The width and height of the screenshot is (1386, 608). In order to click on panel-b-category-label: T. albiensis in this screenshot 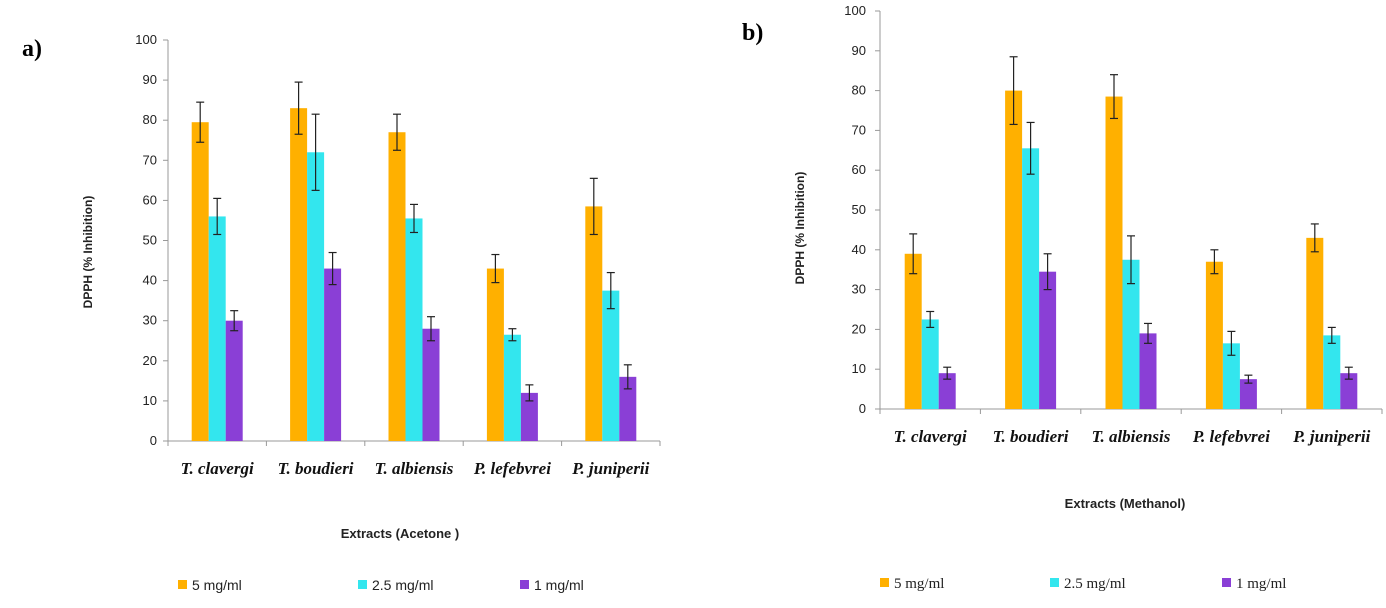, I will do `click(1131, 436)`.